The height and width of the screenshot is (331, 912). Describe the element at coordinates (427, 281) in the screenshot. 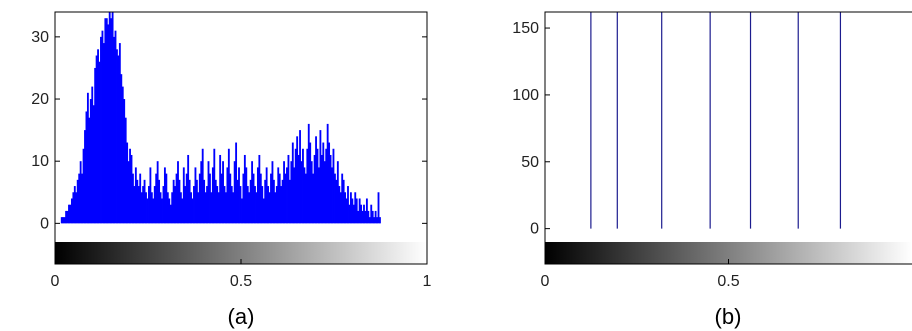

I see `x-tick-label: 1` at that location.